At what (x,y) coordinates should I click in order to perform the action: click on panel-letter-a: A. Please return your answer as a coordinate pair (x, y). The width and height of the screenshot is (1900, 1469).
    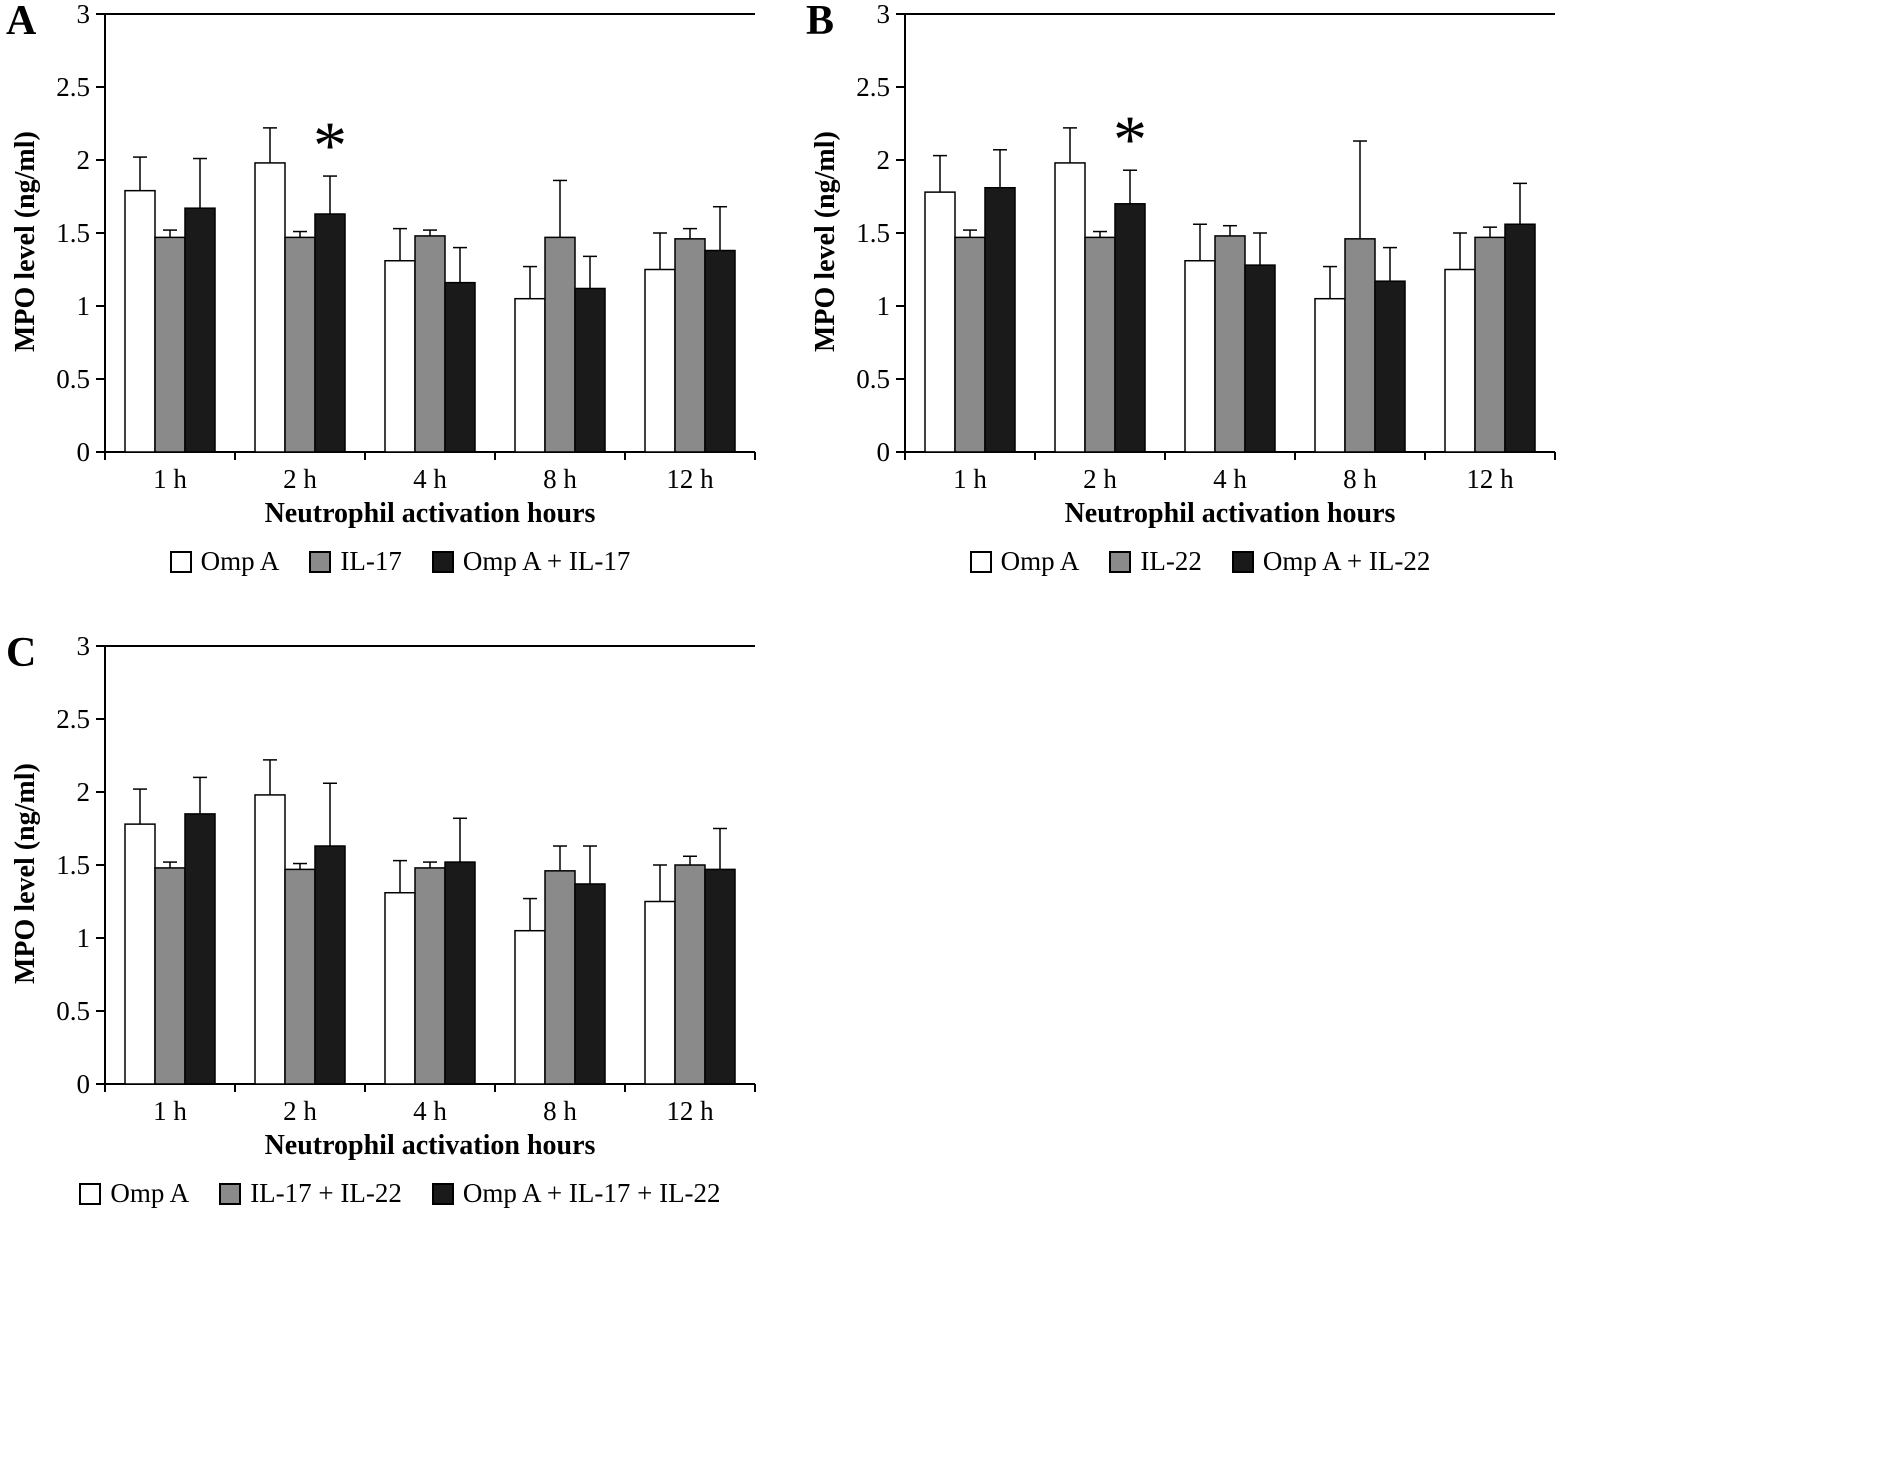
    Looking at the image, I should click on (21, 22).